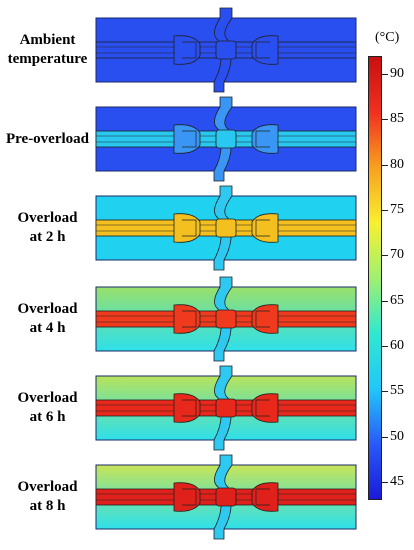  I want to click on row-label-line: Ambient, so click(47, 40).